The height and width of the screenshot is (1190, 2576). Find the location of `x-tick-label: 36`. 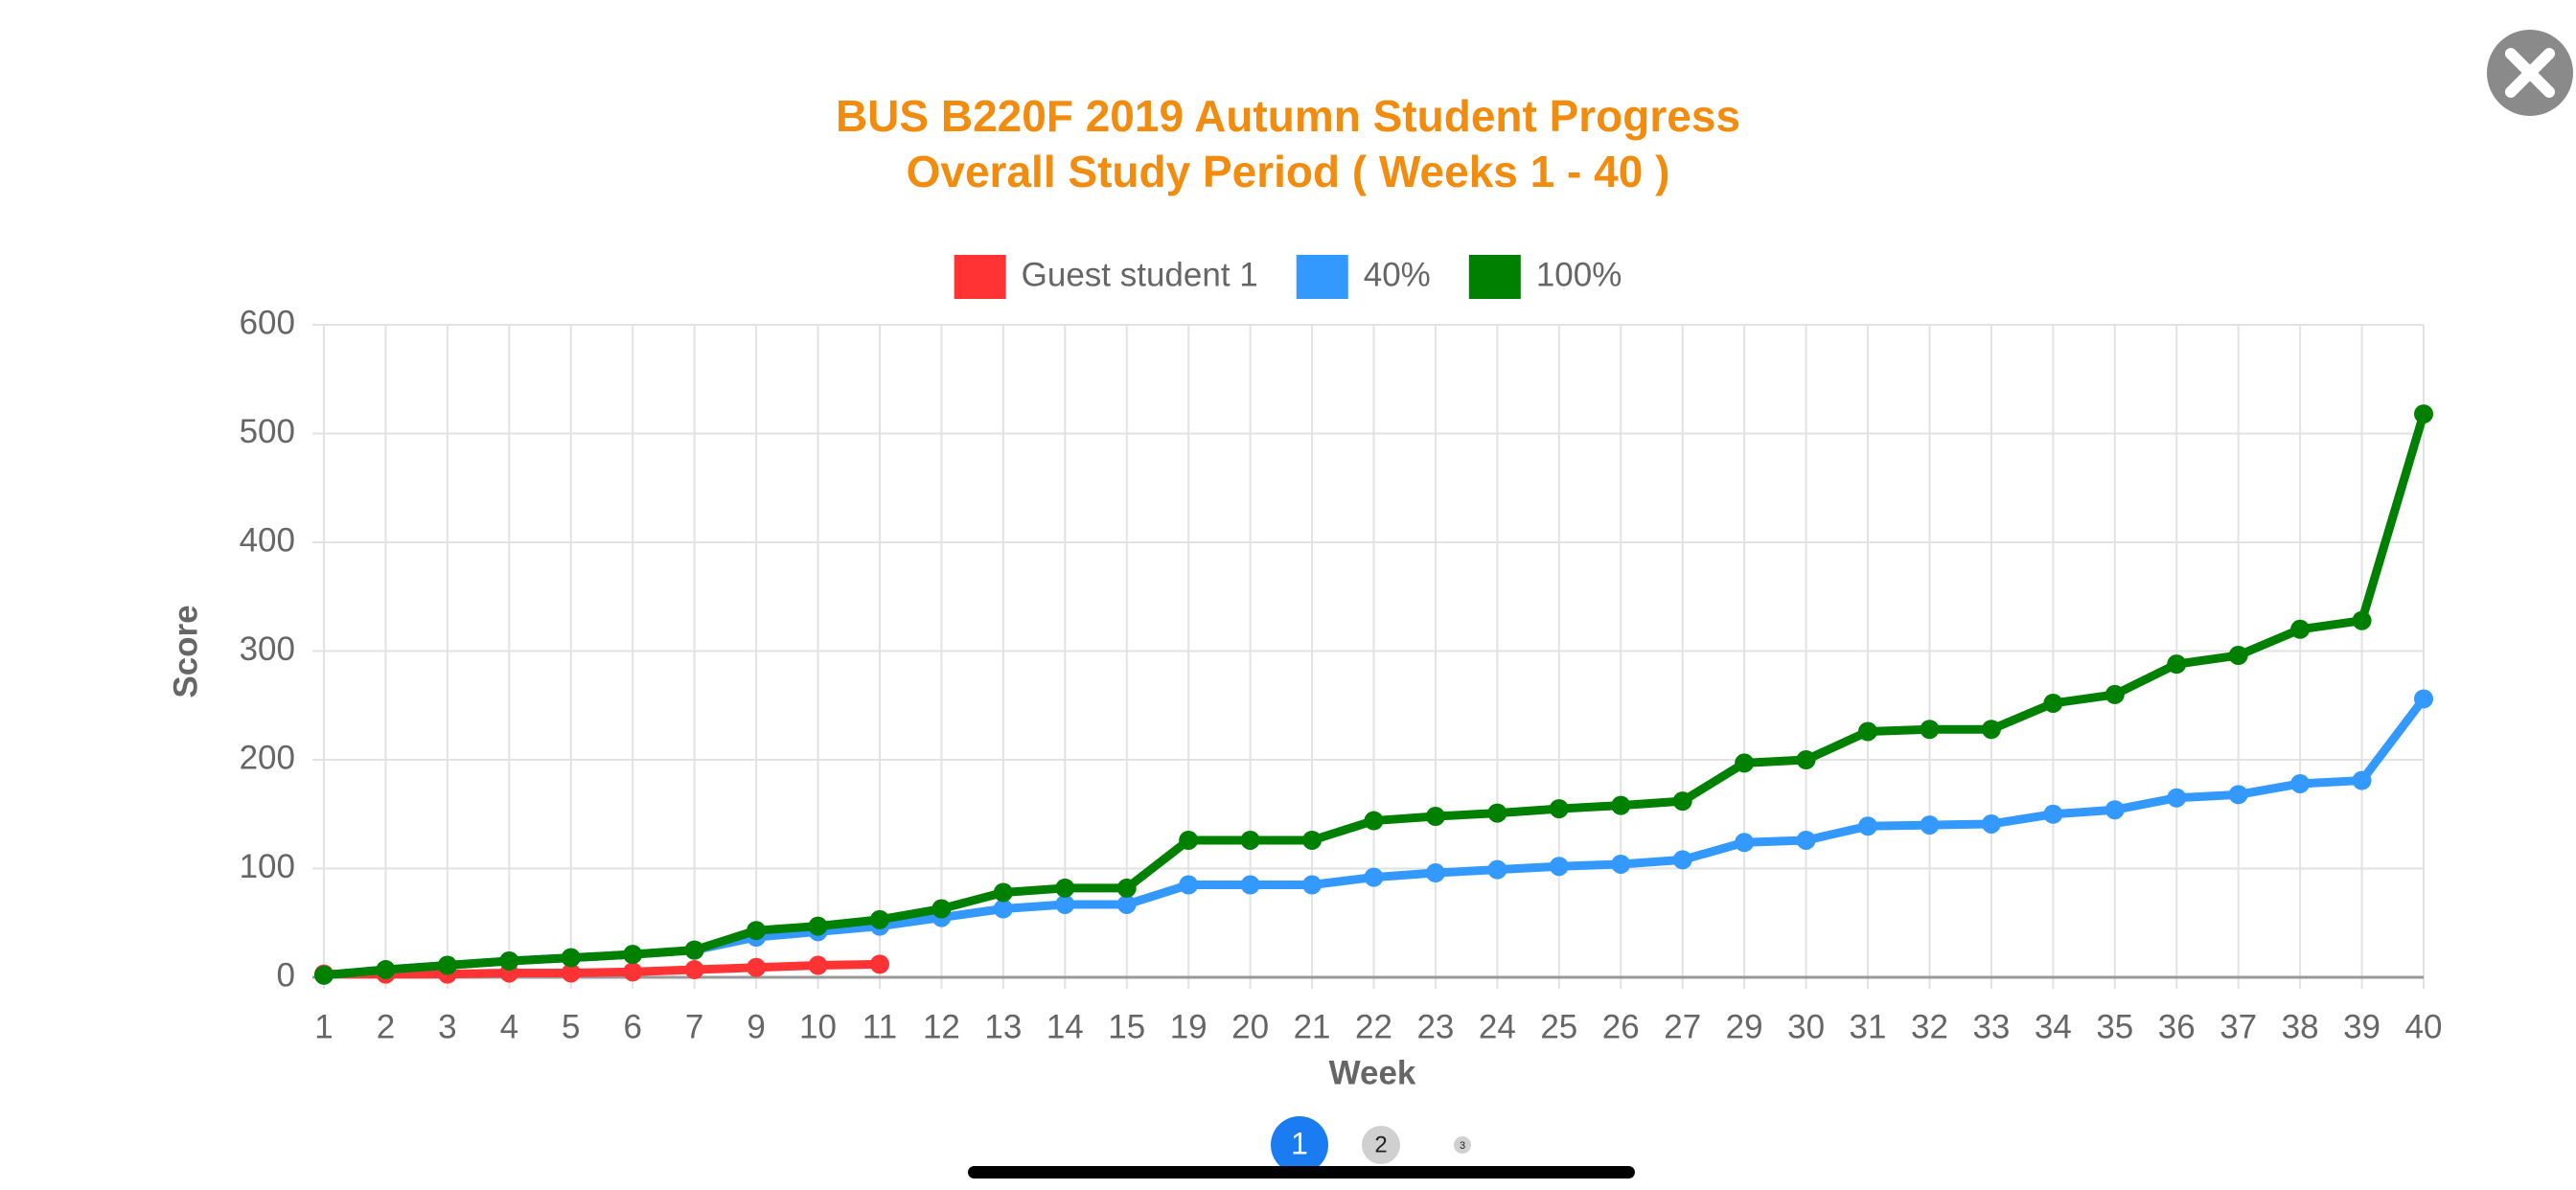

x-tick-label: 36 is located at coordinates (2177, 1027).